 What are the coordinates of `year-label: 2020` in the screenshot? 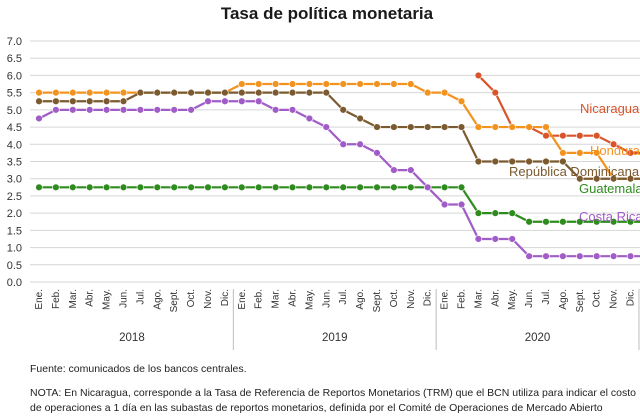 It's located at (538, 338).